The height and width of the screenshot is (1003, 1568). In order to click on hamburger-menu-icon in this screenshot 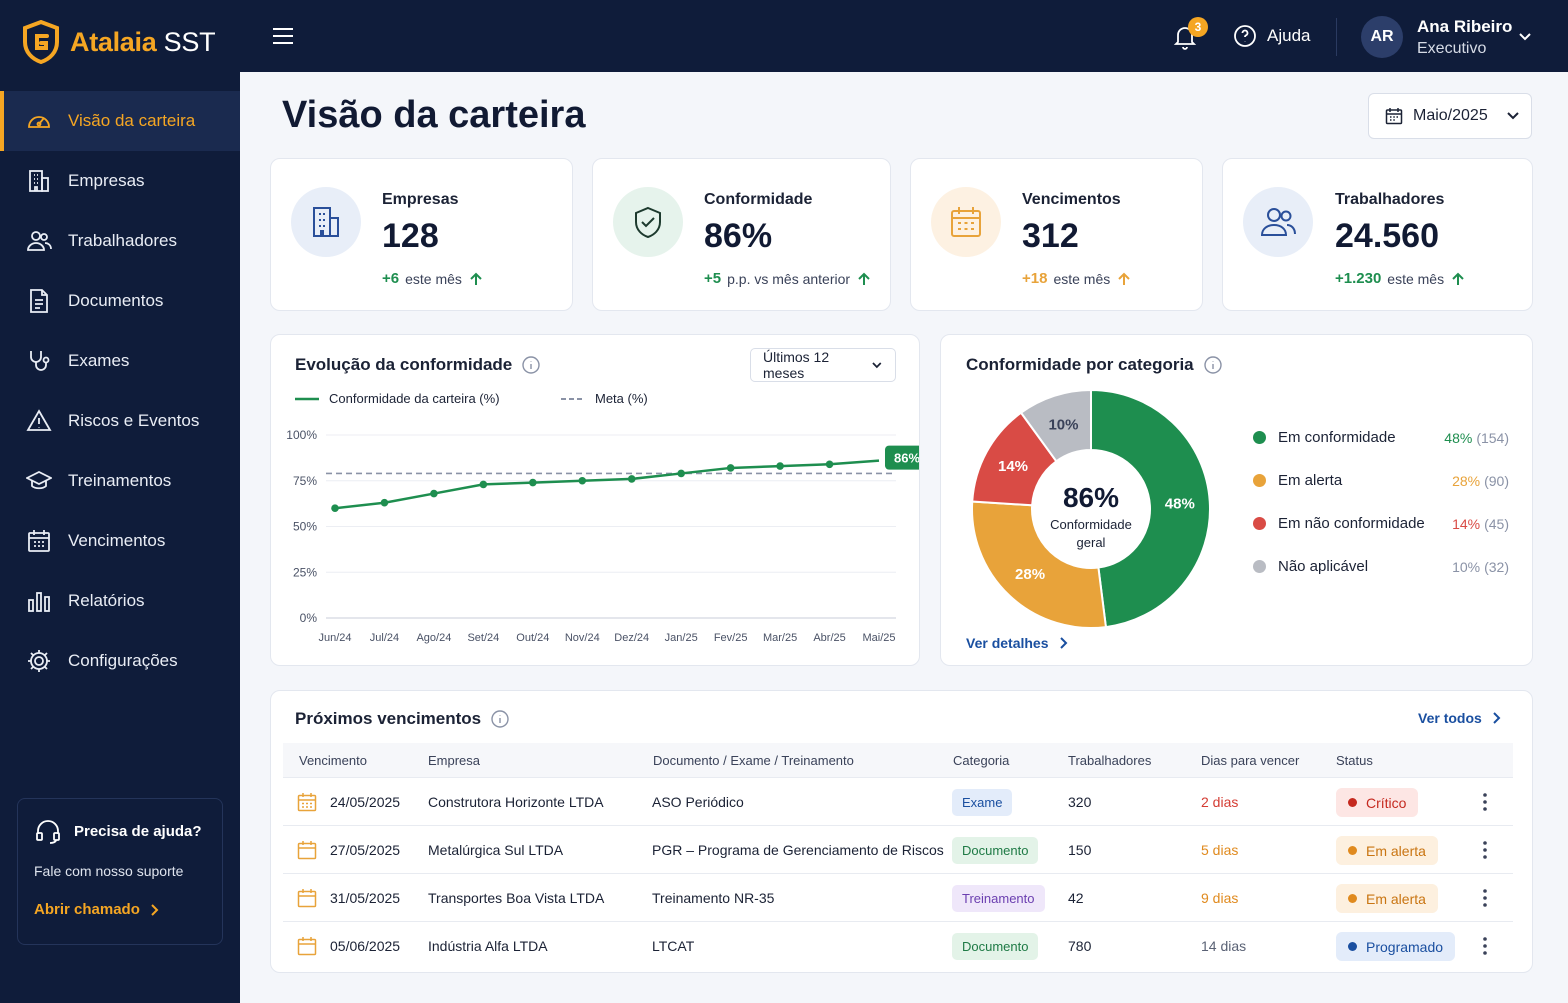, I will do `click(283, 36)`.